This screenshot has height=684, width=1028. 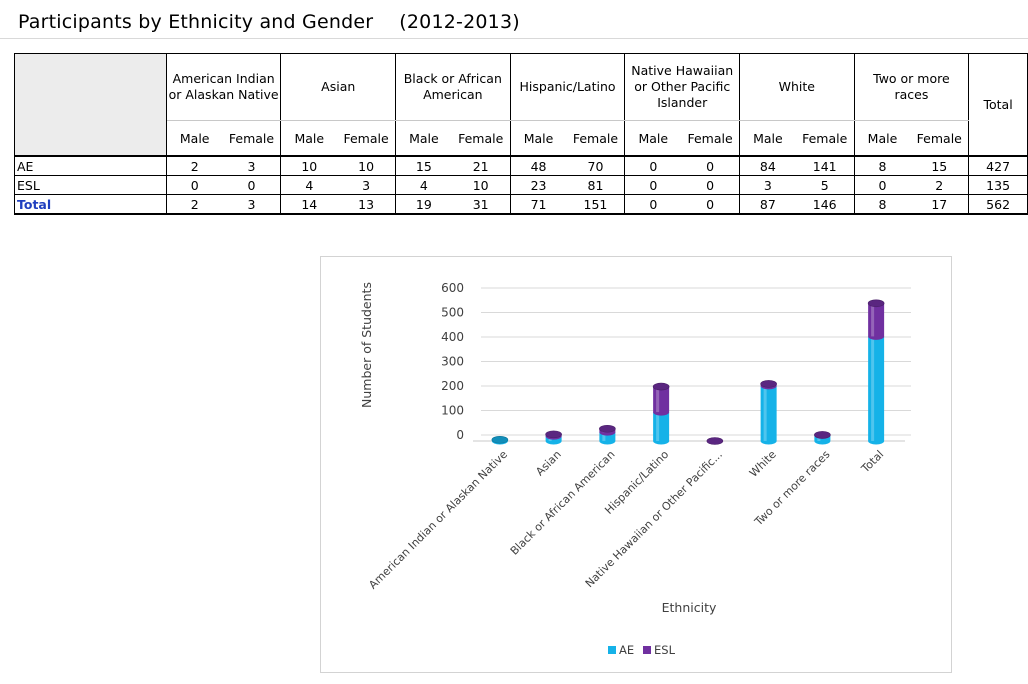 What do you see at coordinates (223, 87) in the screenshot?
I see `group-header: American Indian or Alaskan Native` at bounding box center [223, 87].